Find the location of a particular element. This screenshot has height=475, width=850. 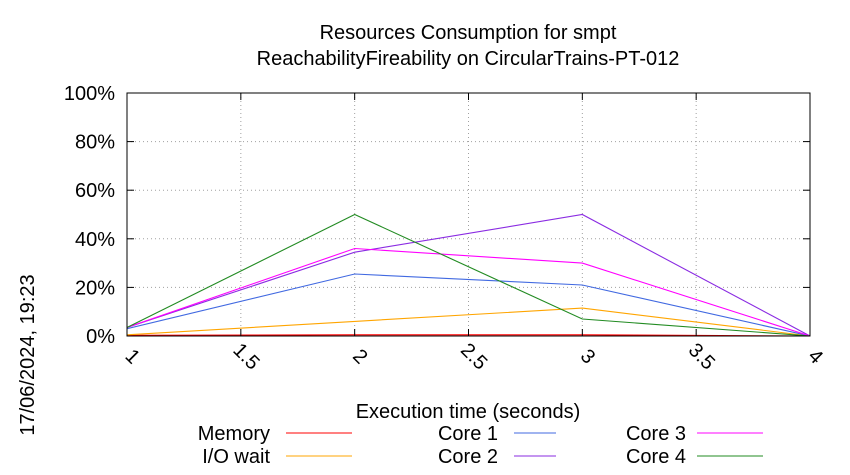

x-tick-label: 3.5 is located at coordinates (701, 356).